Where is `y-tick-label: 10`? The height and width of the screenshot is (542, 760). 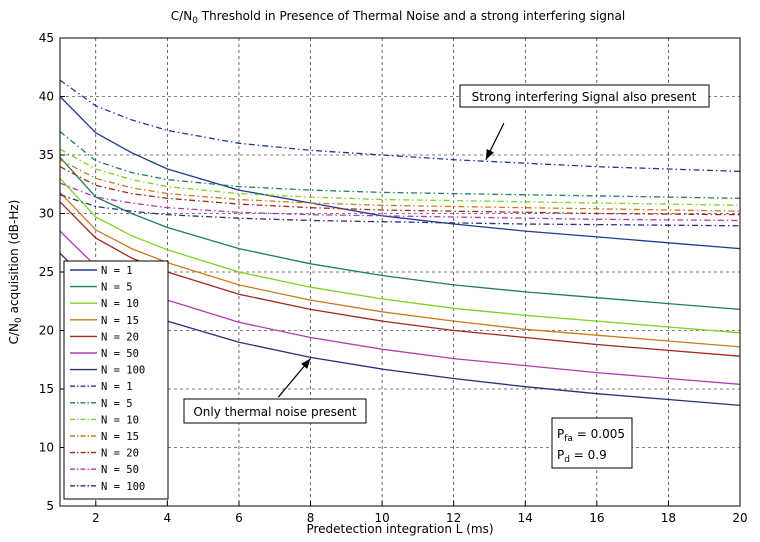 y-tick-label: 10 is located at coordinates (46, 448).